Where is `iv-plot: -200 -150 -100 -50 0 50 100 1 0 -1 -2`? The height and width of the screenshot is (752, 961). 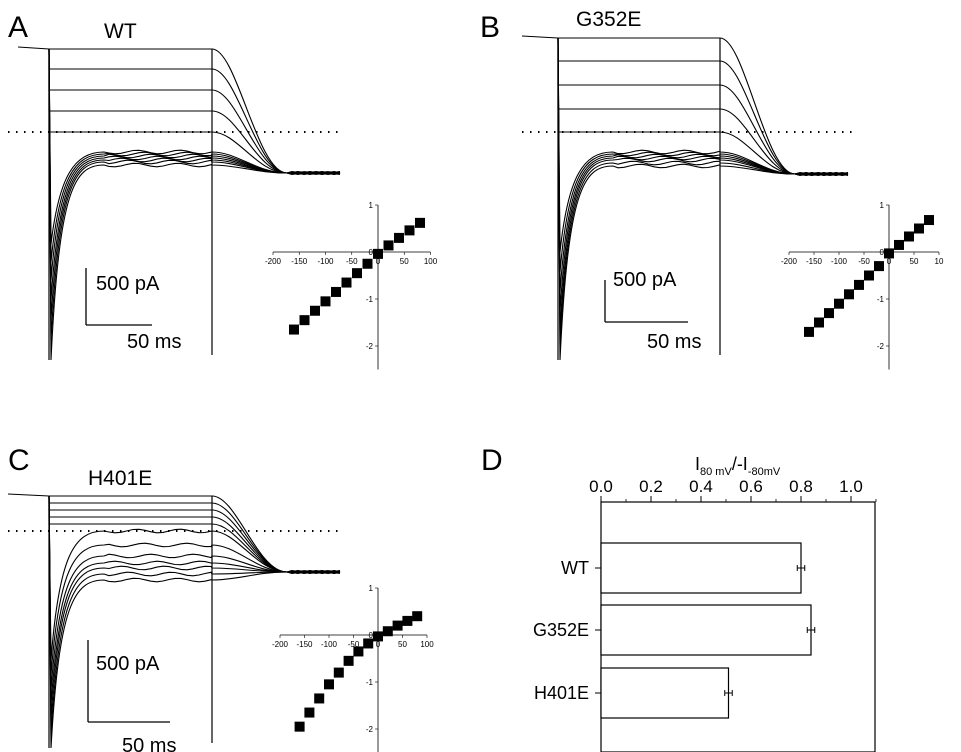
iv-plot: -200 -150 -100 -50 0 50 100 1 0 -1 -2 is located at coordinates (351, 285).